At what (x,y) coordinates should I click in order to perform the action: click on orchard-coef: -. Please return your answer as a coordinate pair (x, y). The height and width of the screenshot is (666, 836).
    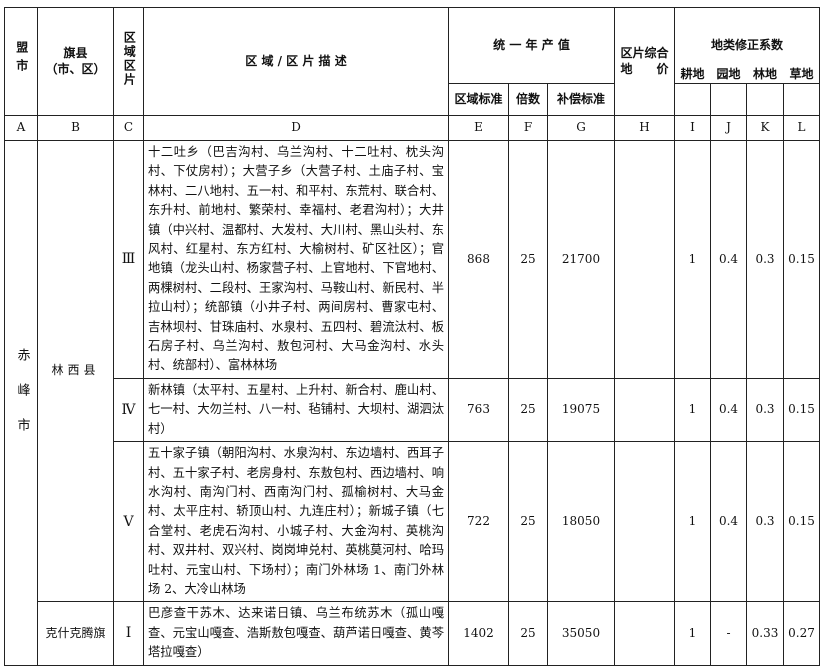
    Looking at the image, I should click on (728, 633).